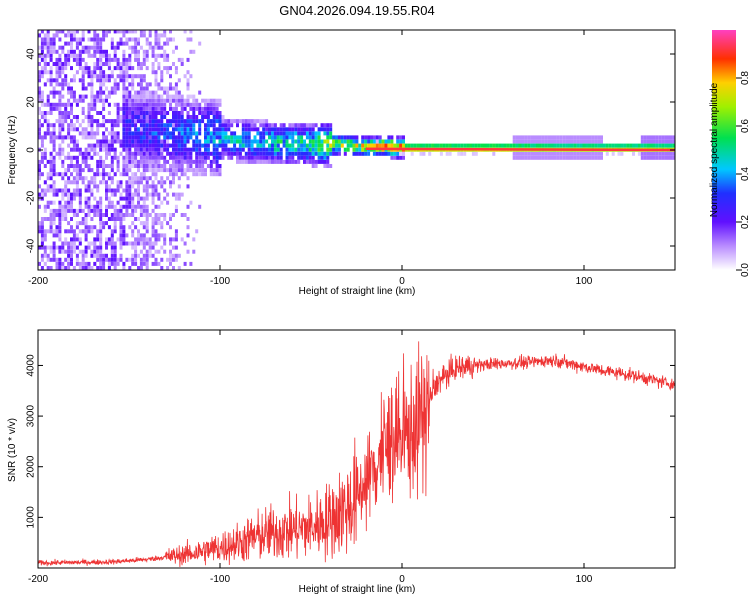 The image size is (750, 600). Describe the element at coordinates (714, 149) in the screenshot. I see `colorbar-label: Normalized spectral amplitude` at that location.